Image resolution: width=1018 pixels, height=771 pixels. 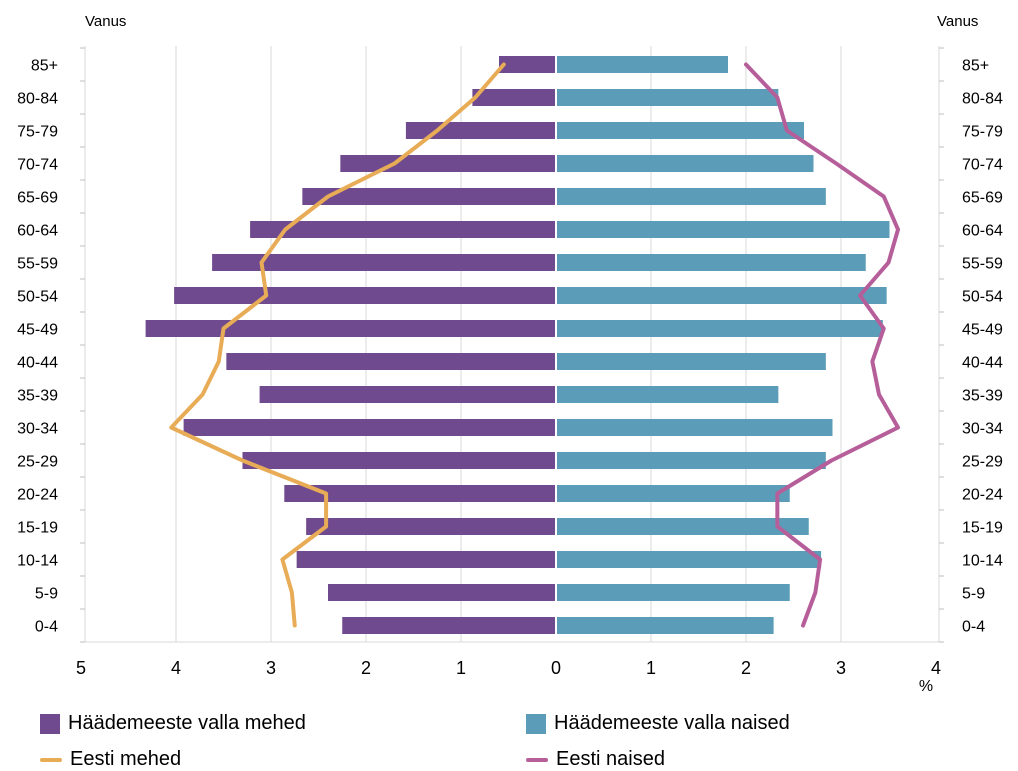 What do you see at coordinates (973, 627) in the screenshot?
I see `right-category-label: 0-4` at bounding box center [973, 627].